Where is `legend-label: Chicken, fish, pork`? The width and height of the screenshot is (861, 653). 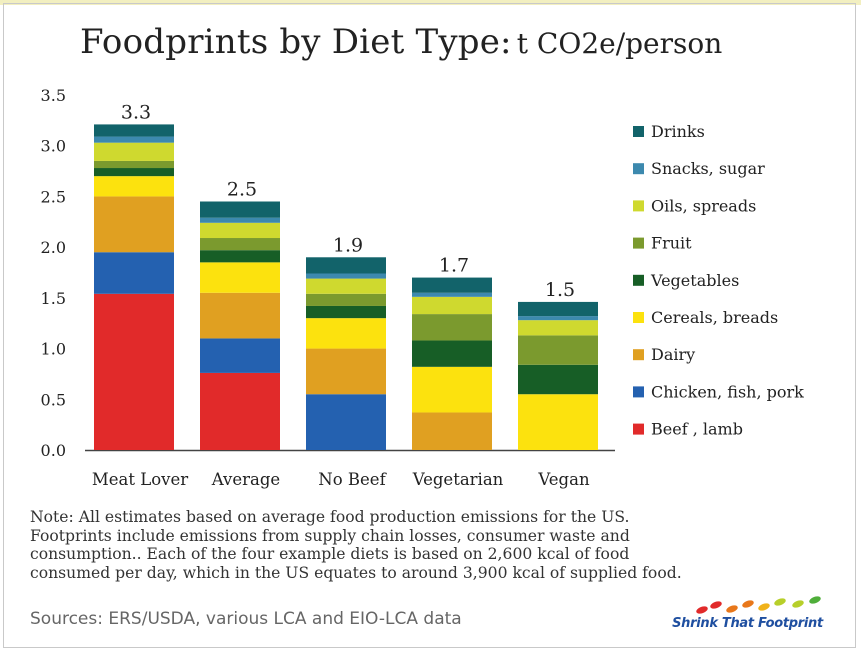
legend-label: Chicken, fish, pork is located at coordinates (727, 391).